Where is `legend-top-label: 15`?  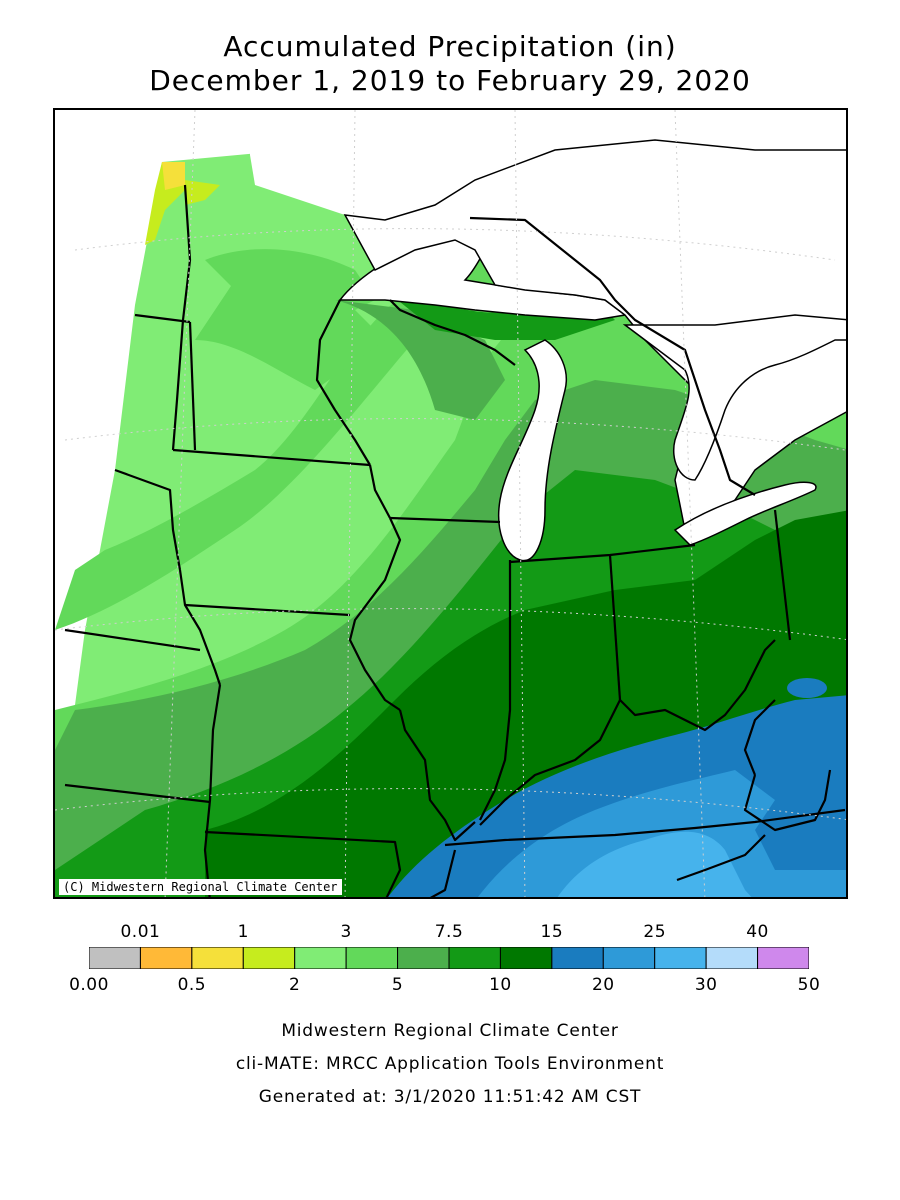 legend-top-label: 15 is located at coordinates (552, 932).